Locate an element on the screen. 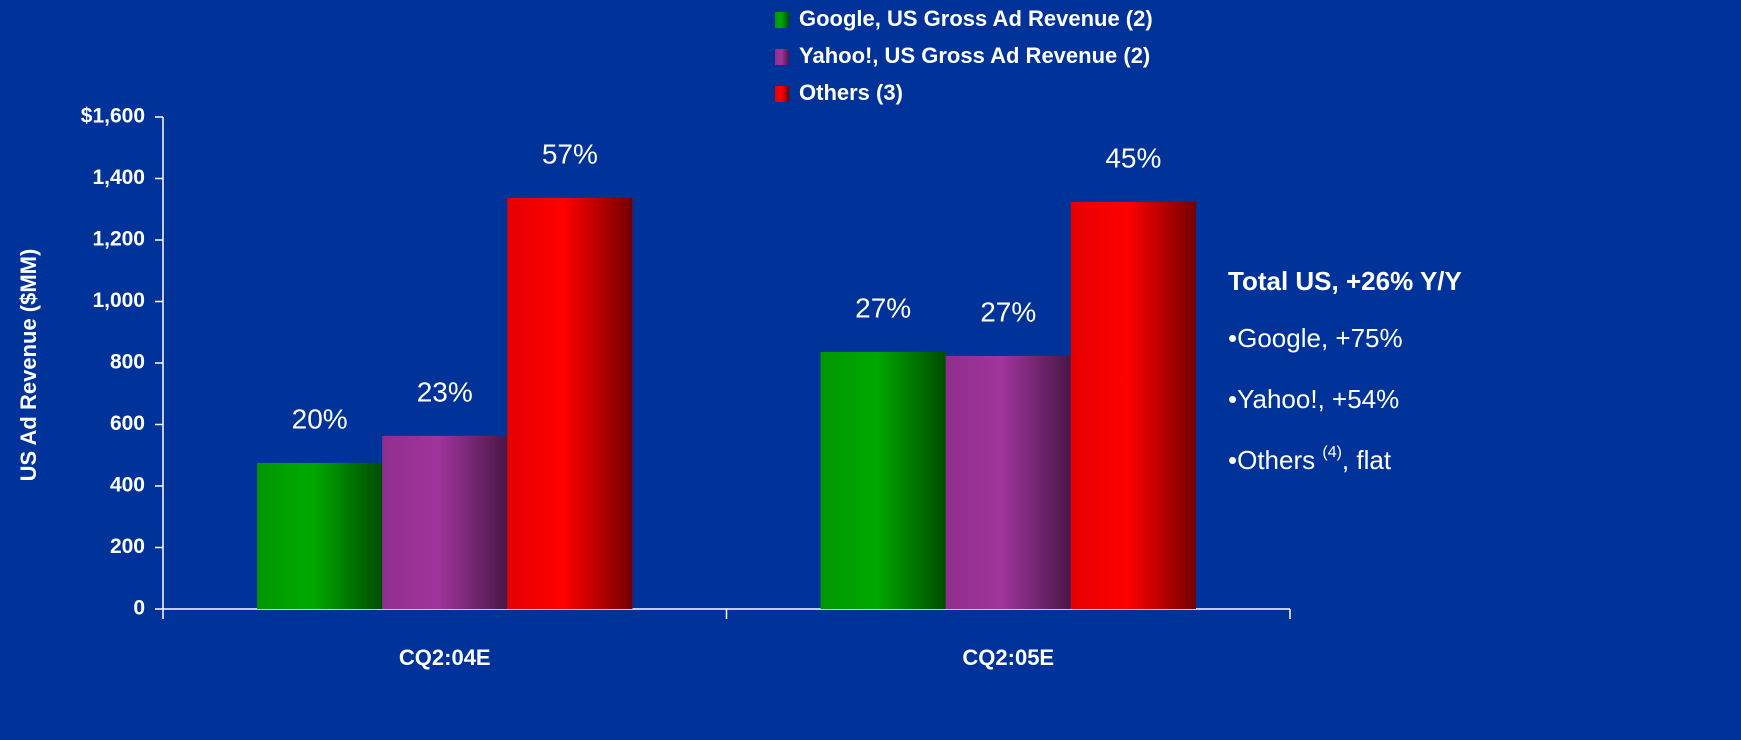 This screenshot has width=1741, height=740. legend-label: Google, US Gross Ad Revenue (2) is located at coordinates (976, 18).